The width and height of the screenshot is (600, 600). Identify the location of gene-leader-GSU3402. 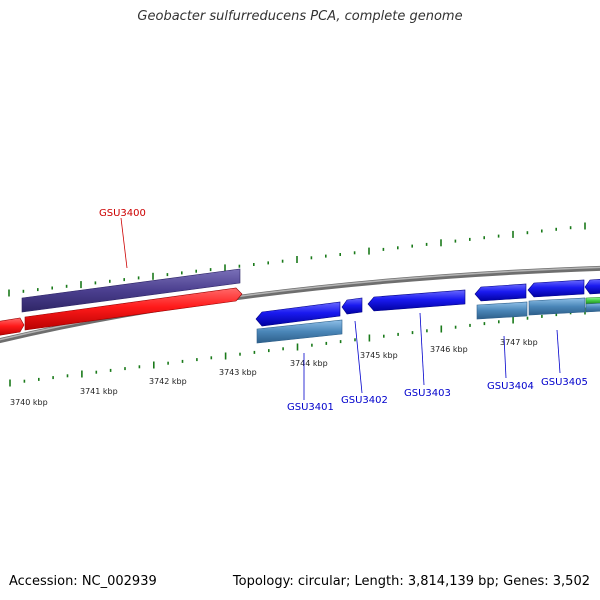
(358, 357).